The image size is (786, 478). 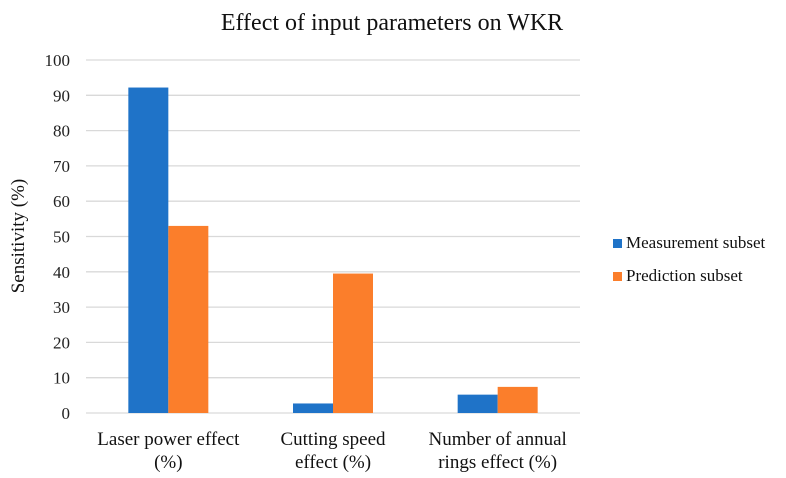 I want to click on y-tick-label: 60, so click(x=61, y=201).